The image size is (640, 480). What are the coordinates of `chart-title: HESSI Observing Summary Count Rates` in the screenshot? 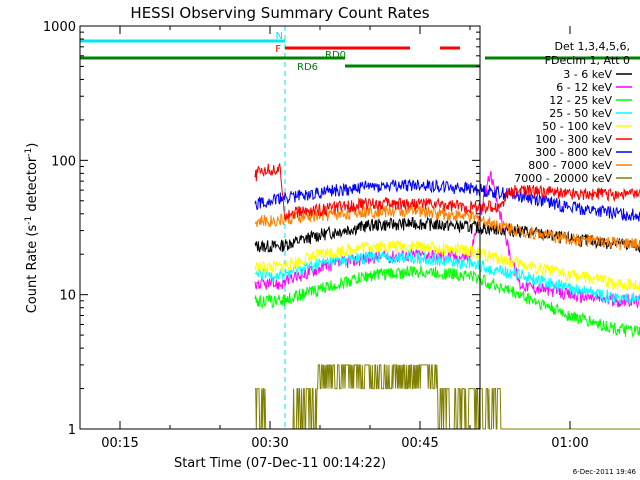 It's located at (279, 13).